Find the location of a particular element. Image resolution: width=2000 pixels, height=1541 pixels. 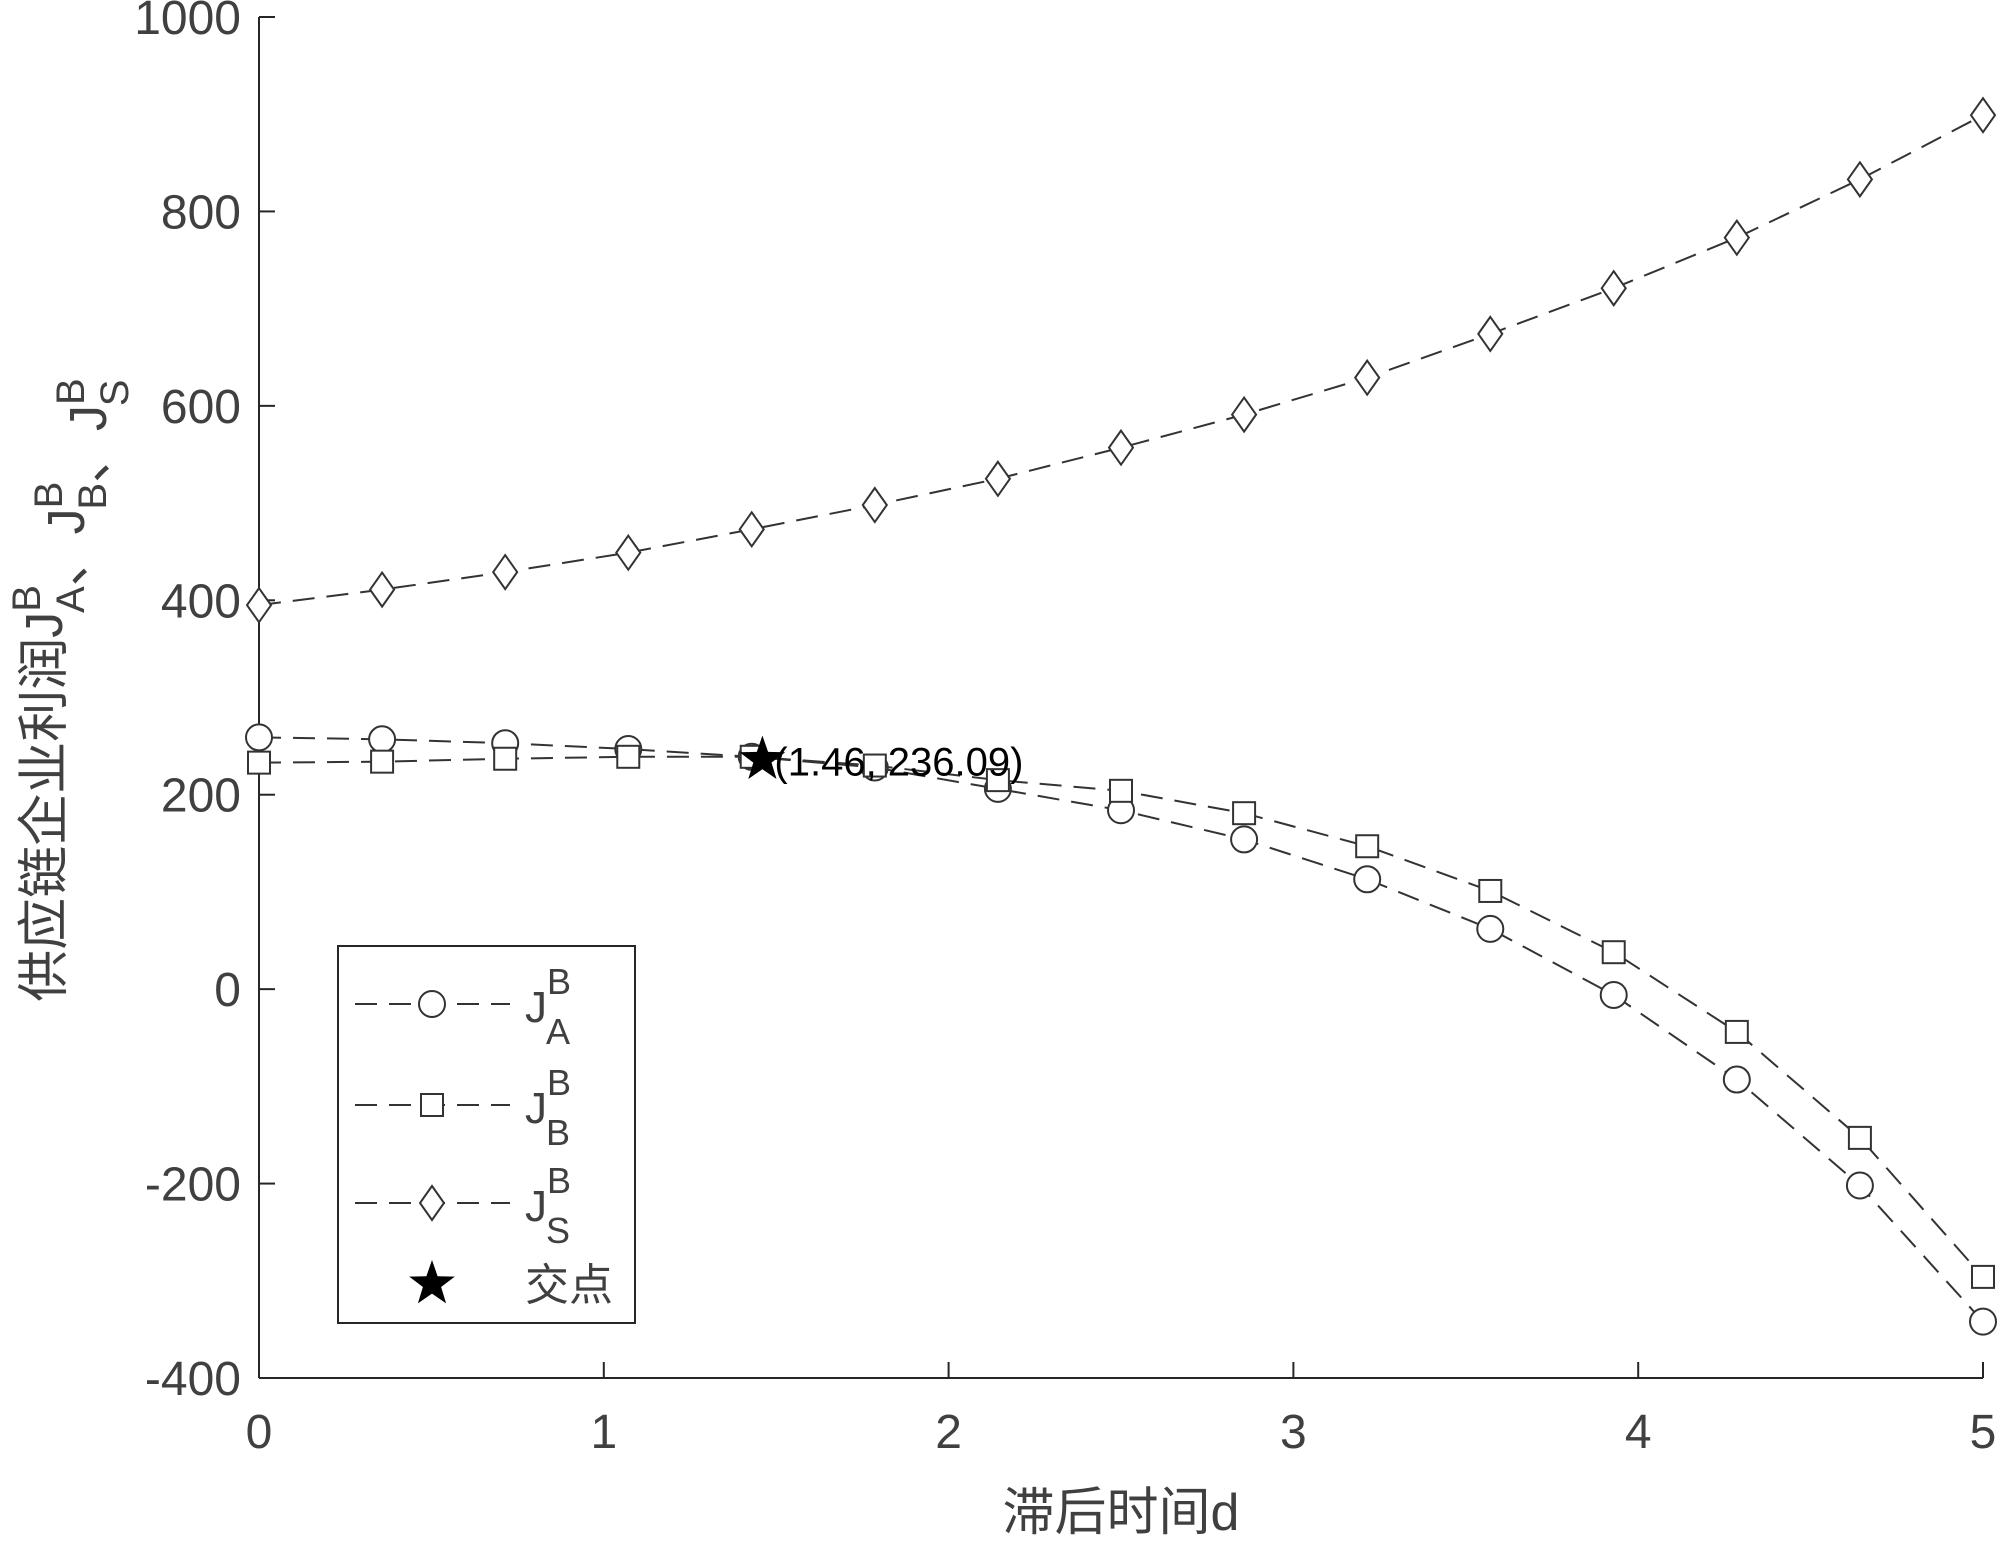

legend-label: 交点 is located at coordinates (569, 1285).